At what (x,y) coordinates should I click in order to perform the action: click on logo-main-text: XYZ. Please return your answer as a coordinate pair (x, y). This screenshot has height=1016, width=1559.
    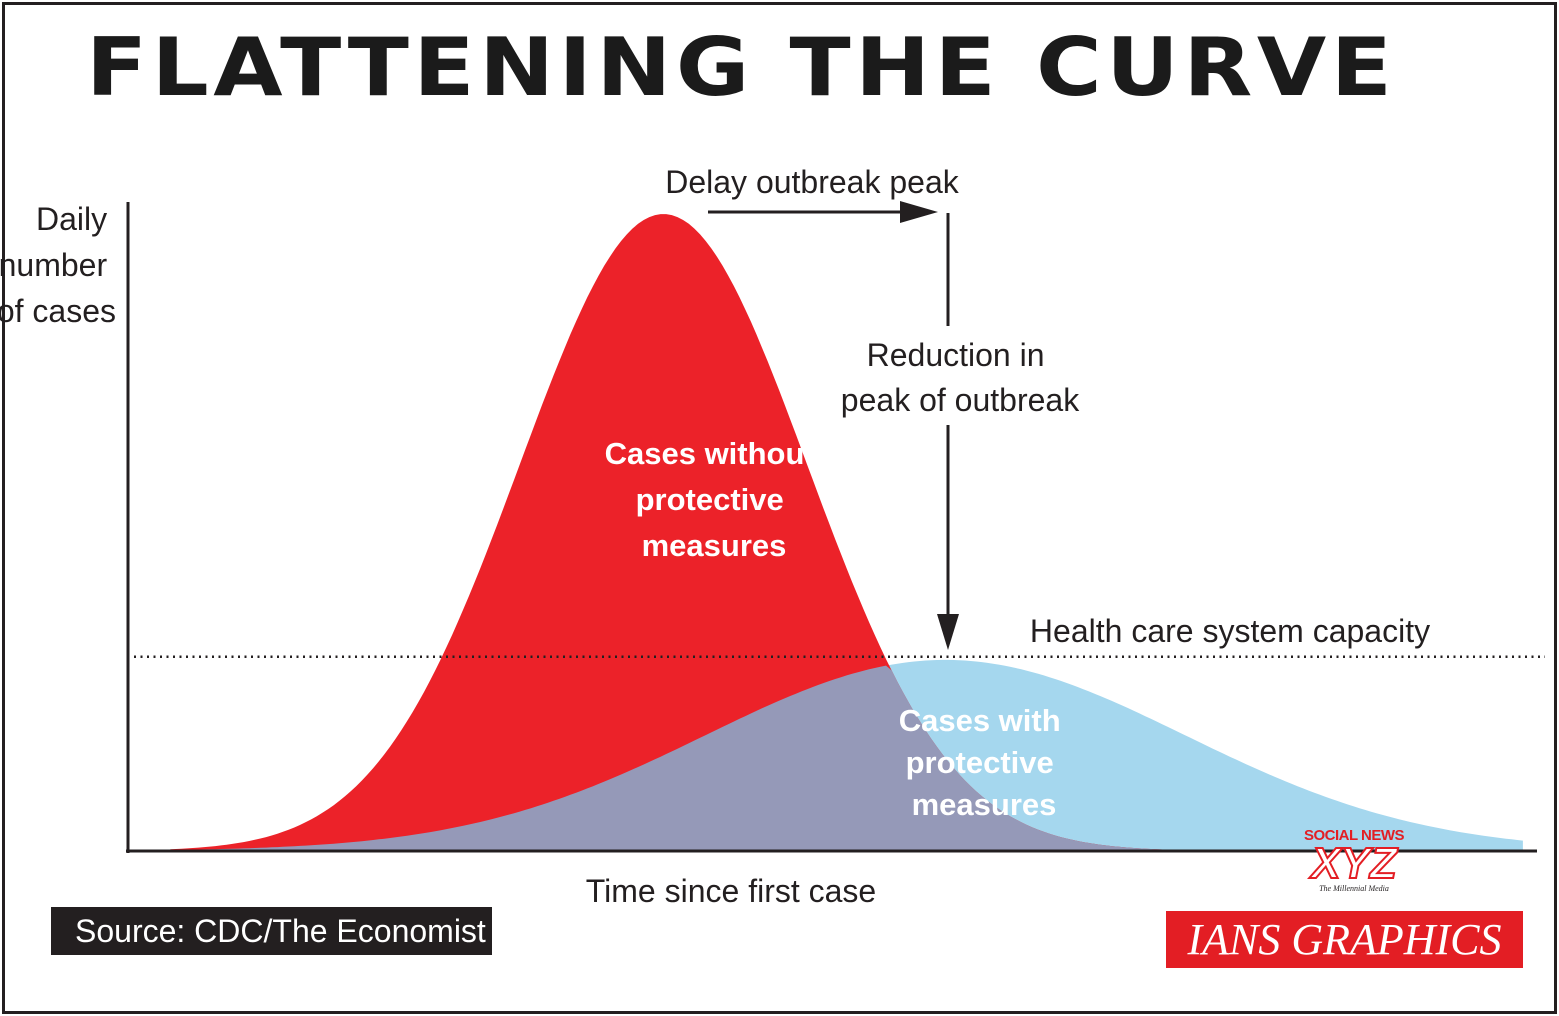
    Looking at the image, I should click on (1354, 863).